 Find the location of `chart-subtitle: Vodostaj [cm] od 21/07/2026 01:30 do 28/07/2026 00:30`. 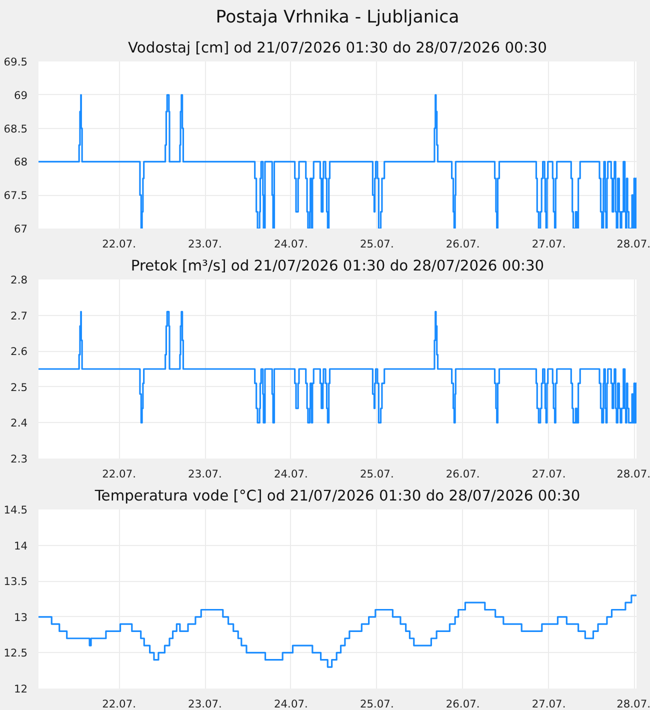

chart-subtitle: Vodostaj [cm] od 21/07/2026 01:30 do 28/07/2026 00:30 is located at coordinates (337, 48).